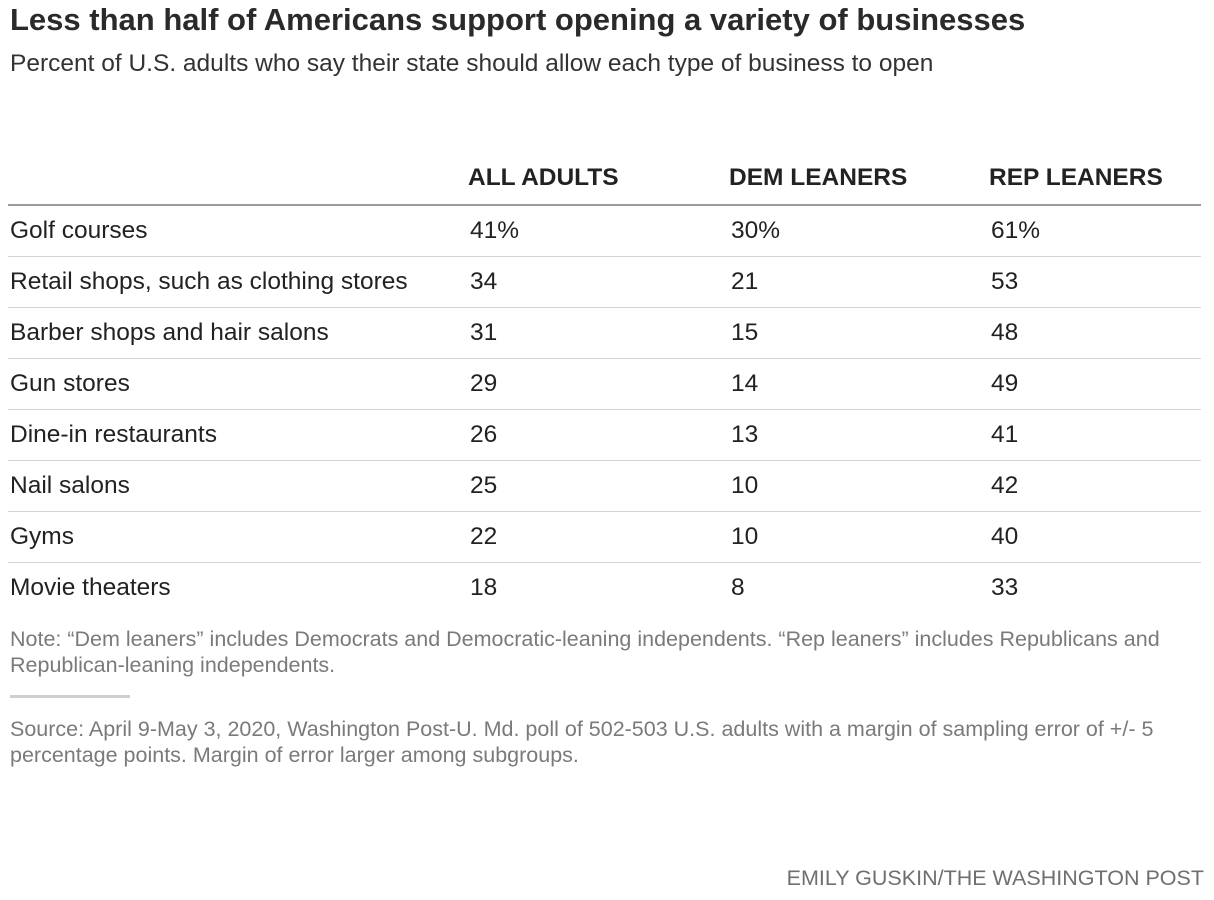 The width and height of the screenshot is (1214, 900). I want to click on cell-all-adults: 18, so click(484, 587).